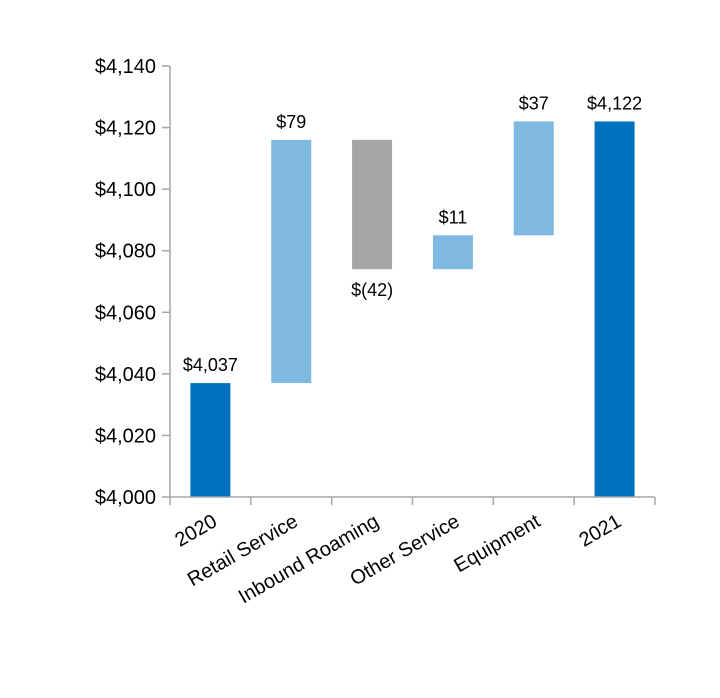 This screenshot has width=720, height=698. Describe the element at coordinates (372, 290) in the screenshot. I see `data-label: $(42)` at that location.